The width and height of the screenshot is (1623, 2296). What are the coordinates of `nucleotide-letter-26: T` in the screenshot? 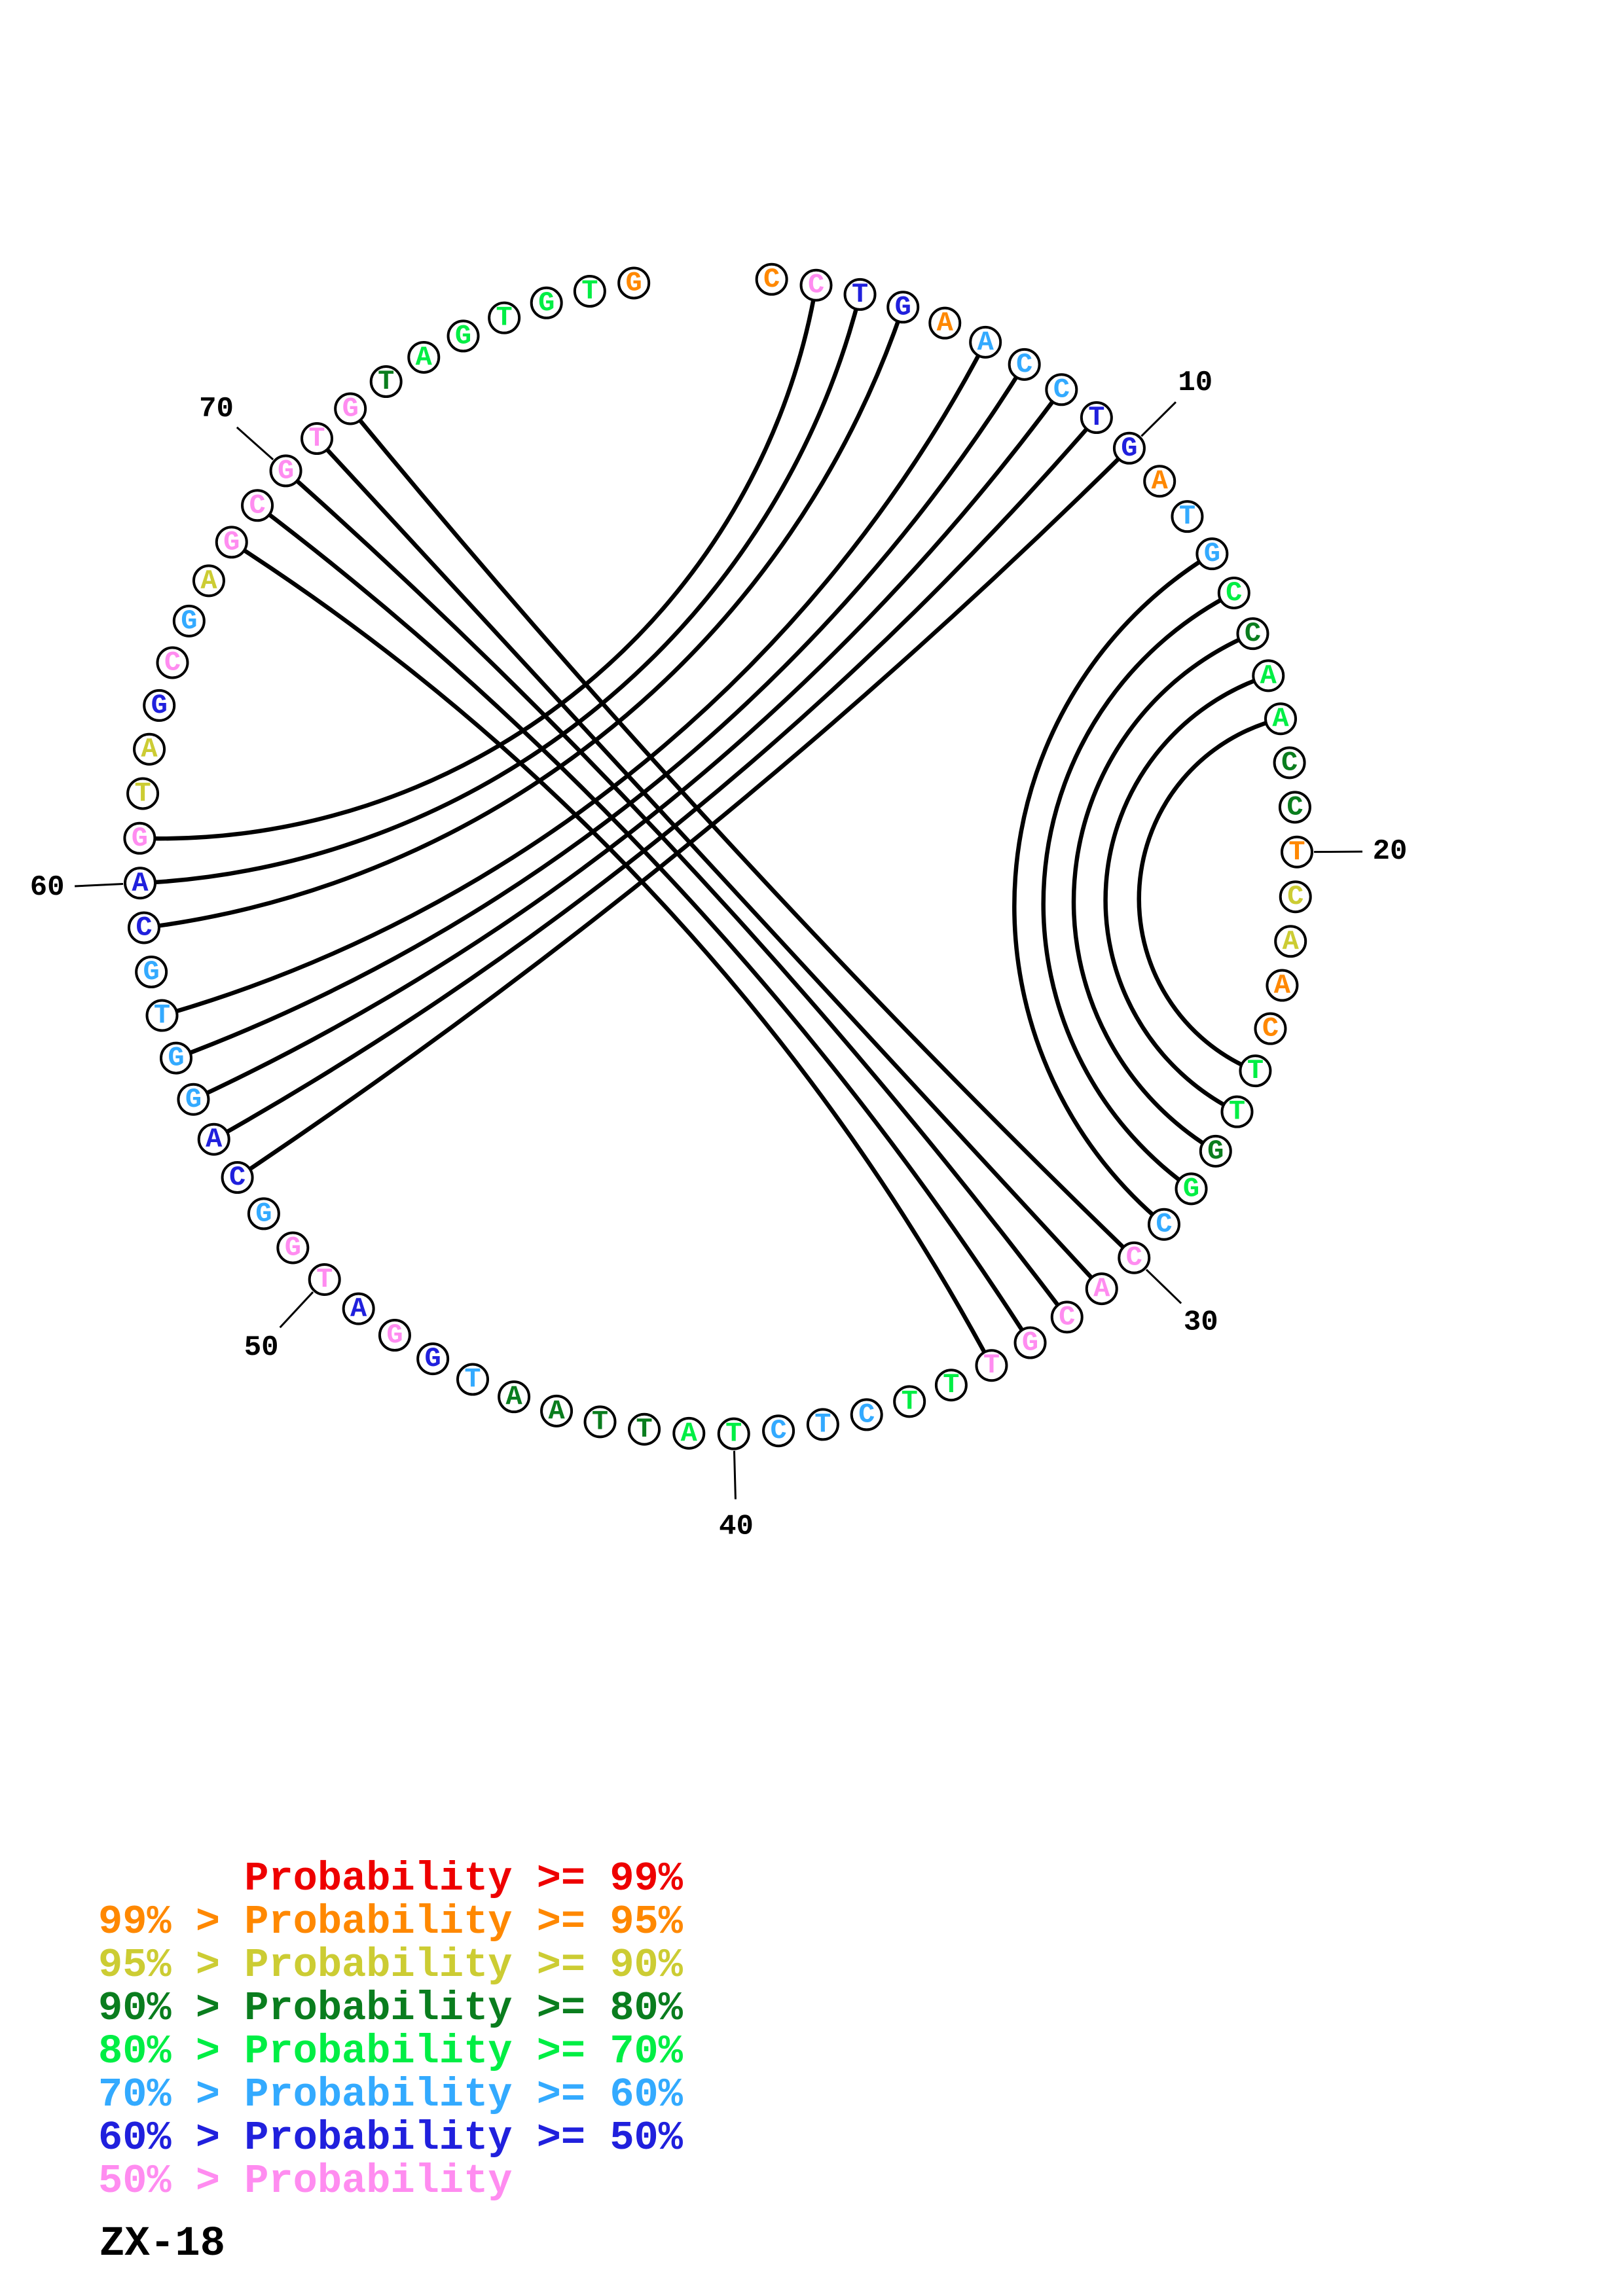 It's located at (1237, 1112).